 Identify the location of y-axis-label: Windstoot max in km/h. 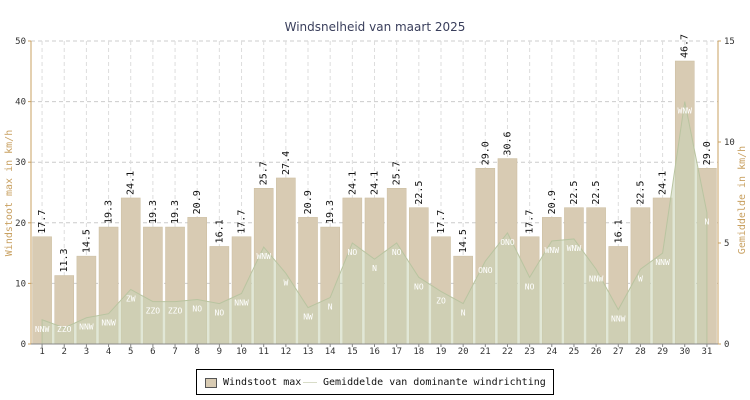
(9, 193).